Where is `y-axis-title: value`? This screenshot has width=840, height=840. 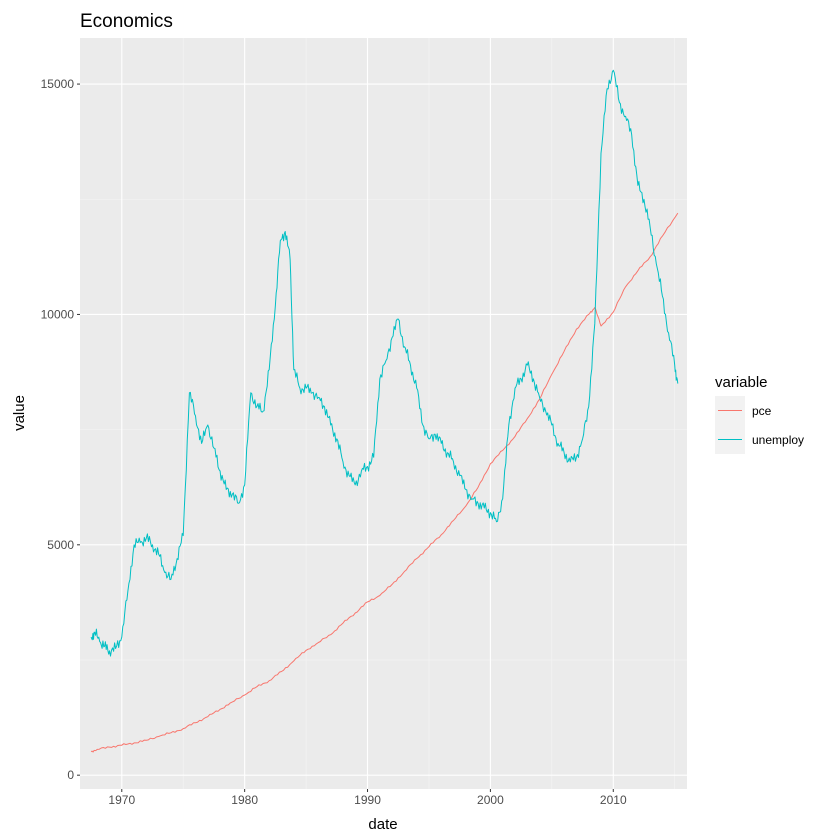 y-axis-title: value is located at coordinates (19, 413).